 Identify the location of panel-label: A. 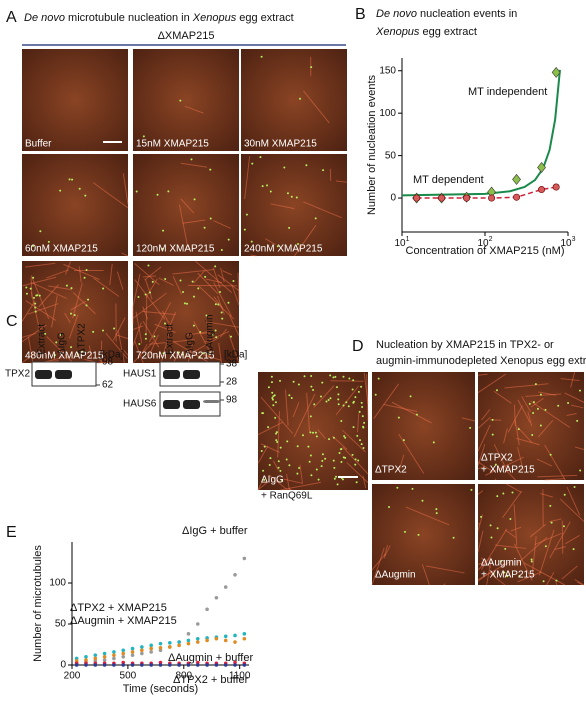
(11, 17).